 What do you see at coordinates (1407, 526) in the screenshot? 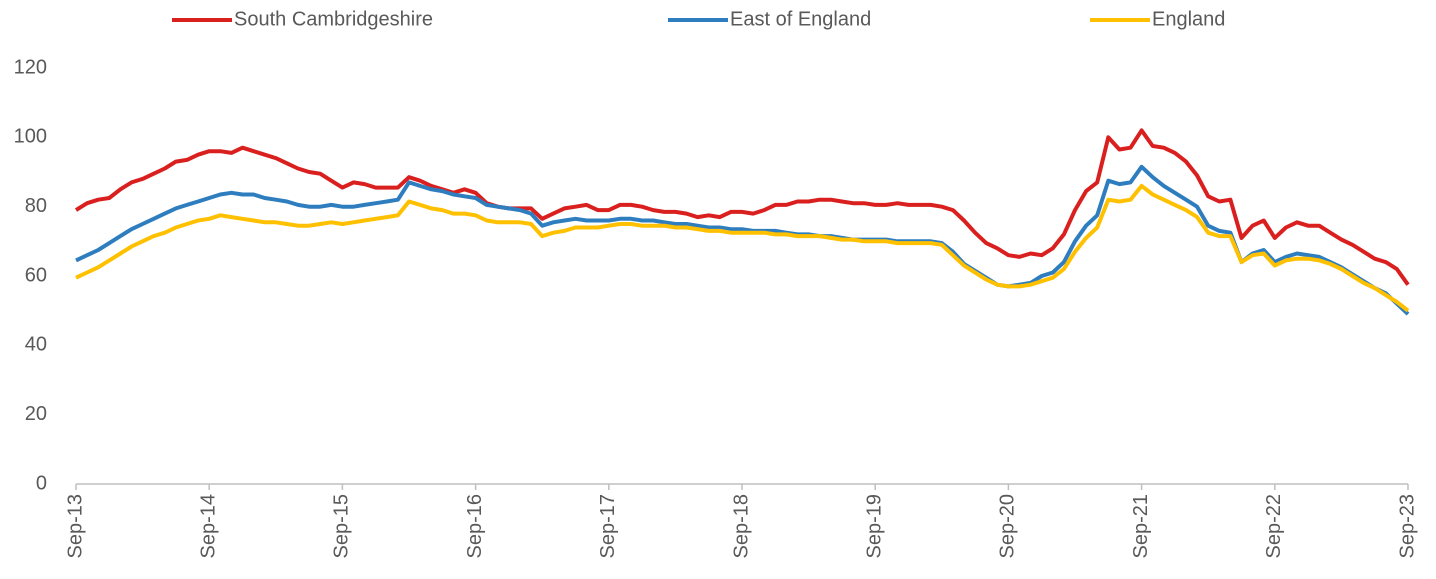
I see `x-tick-label: Sep-23` at bounding box center [1407, 526].